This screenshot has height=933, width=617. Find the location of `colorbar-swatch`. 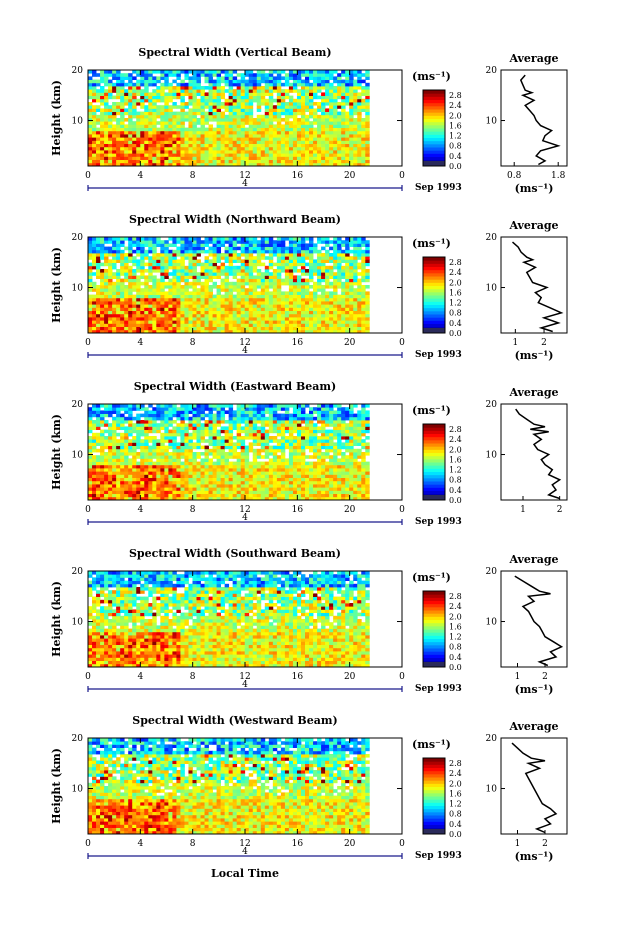

colorbar-swatch is located at coordinates (434, 114).